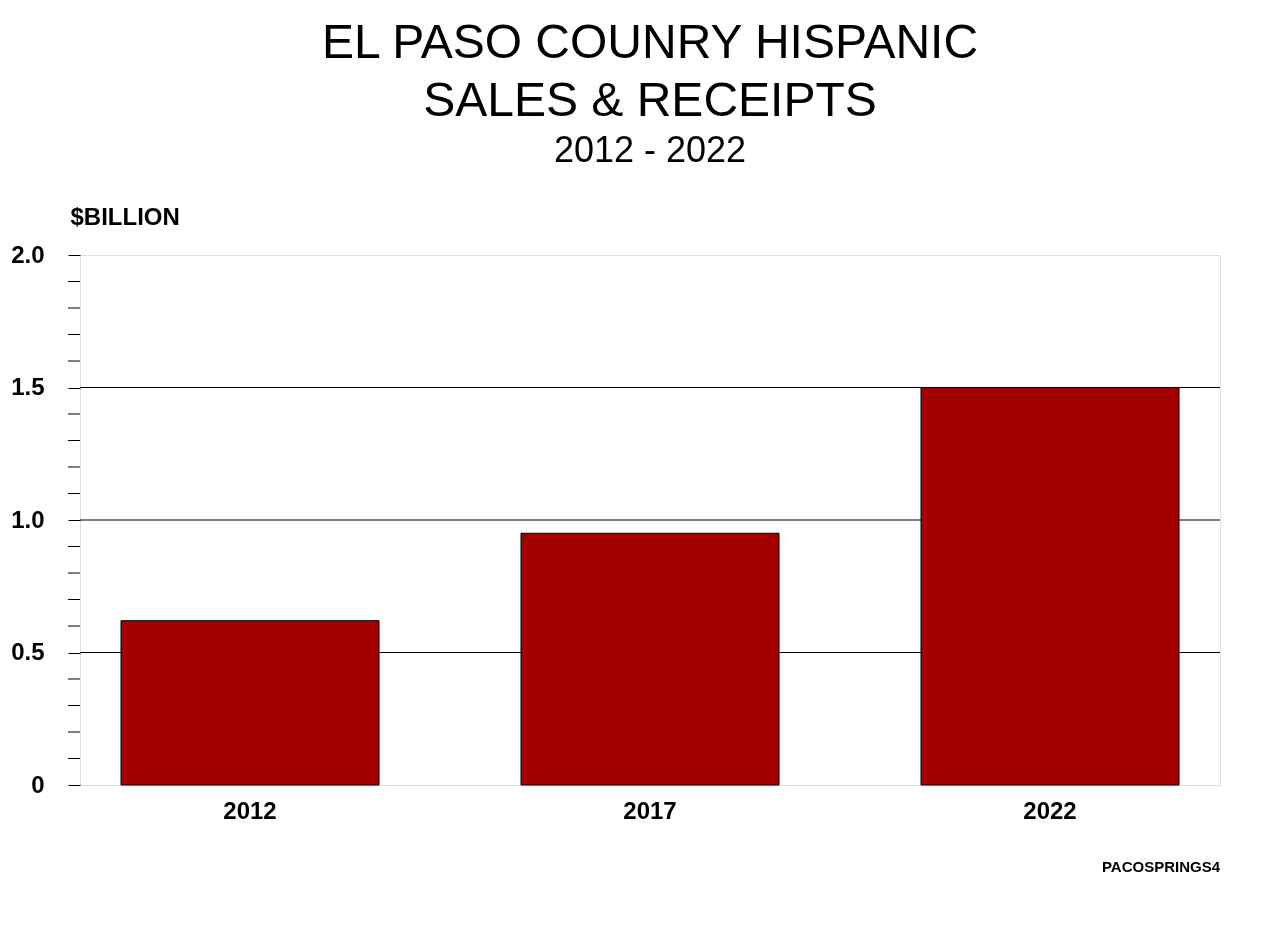  Describe the element at coordinates (250, 810) in the screenshot. I see `x-tick-label: 2012` at that location.